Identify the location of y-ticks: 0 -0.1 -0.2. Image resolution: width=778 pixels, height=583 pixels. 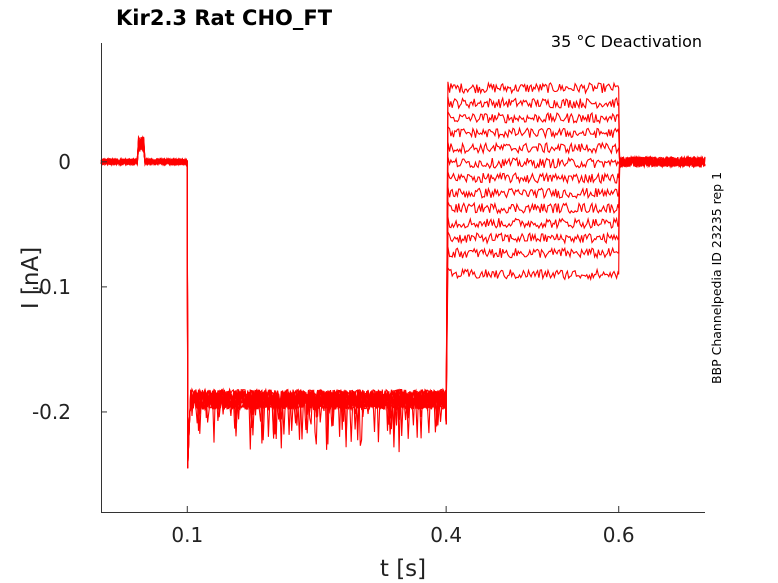
(69, 287).